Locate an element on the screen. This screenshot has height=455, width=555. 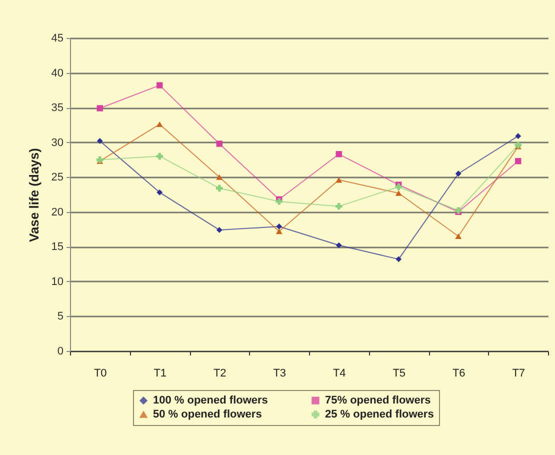
x-tick-label: T5 is located at coordinates (399, 374).